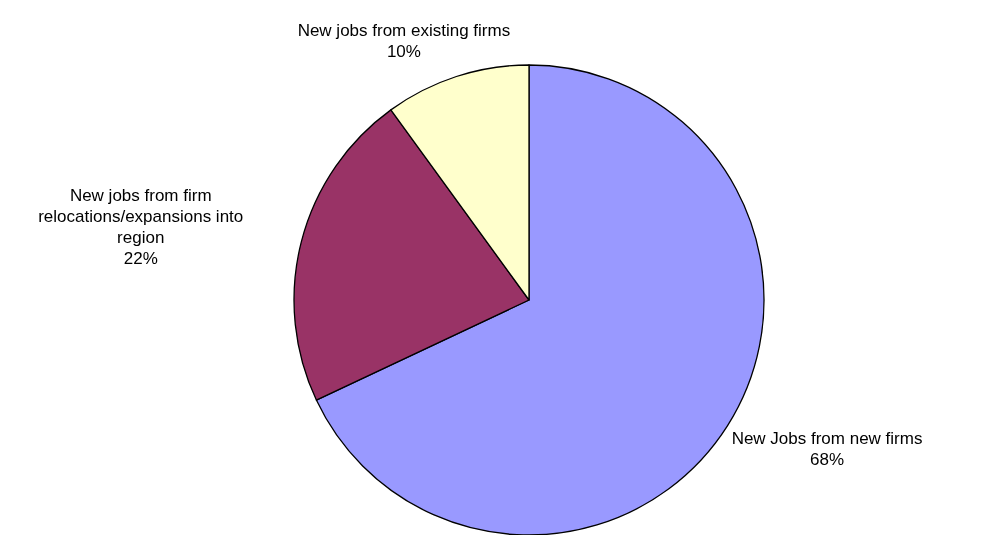 The image size is (1002, 535). I want to click on data-label: 10%, so click(403, 51).